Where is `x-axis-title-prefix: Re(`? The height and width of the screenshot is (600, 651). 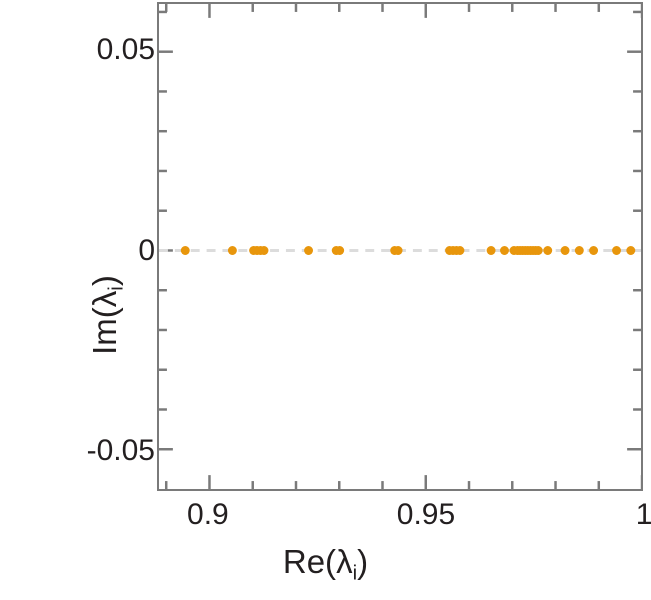
x-axis-title-prefix: Re( is located at coordinates (309, 561).